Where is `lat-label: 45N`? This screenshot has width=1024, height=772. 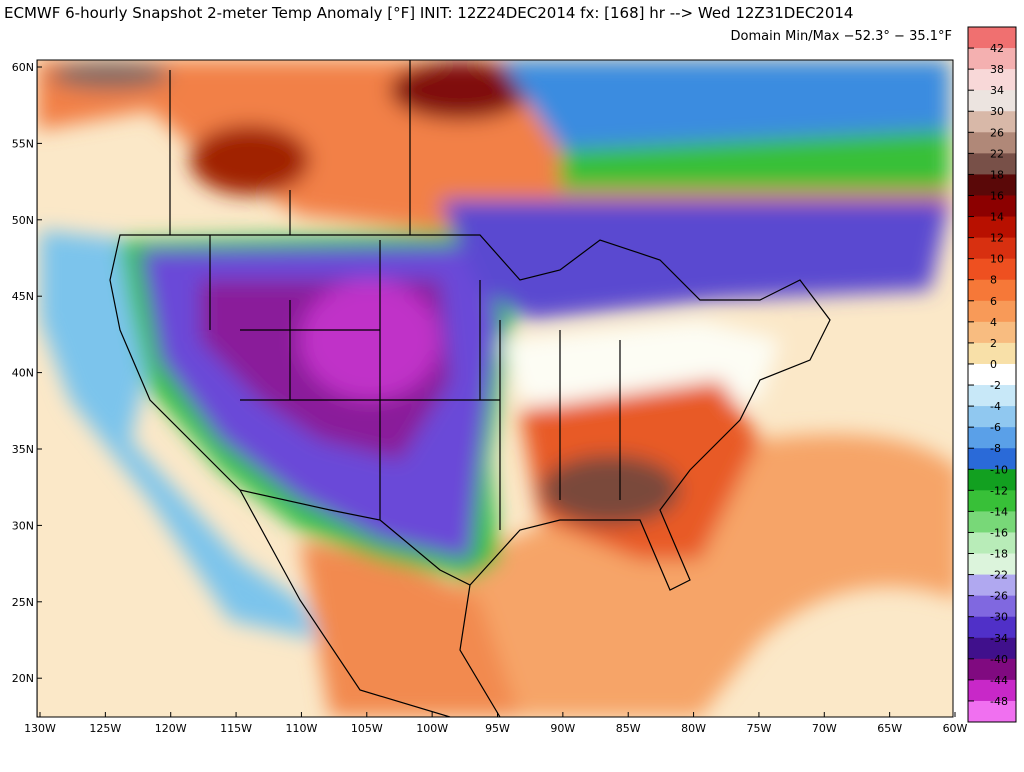
lat-label: 45N is located at coordinates (23, 296).